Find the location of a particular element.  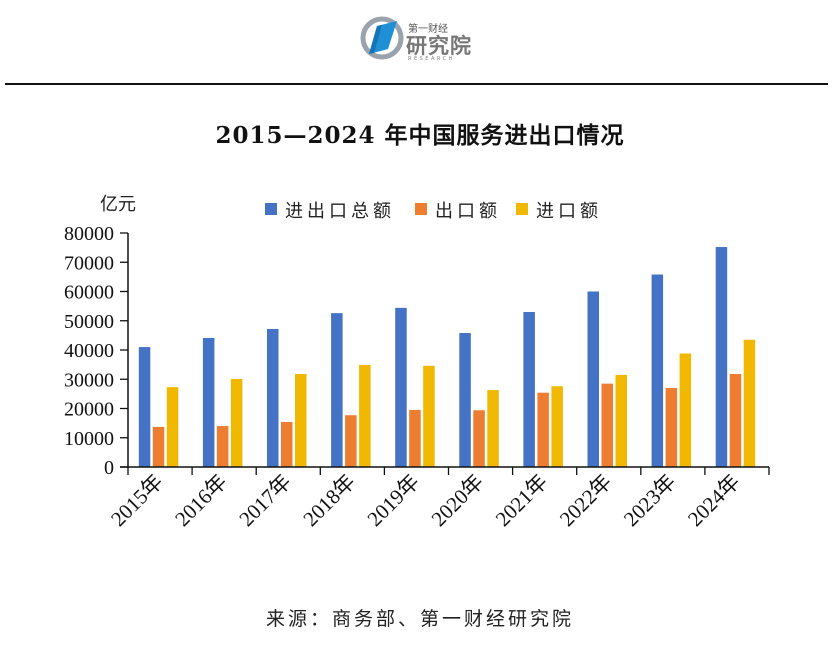

x-tick-label: 2020年 is located at coordinates (458, 501).